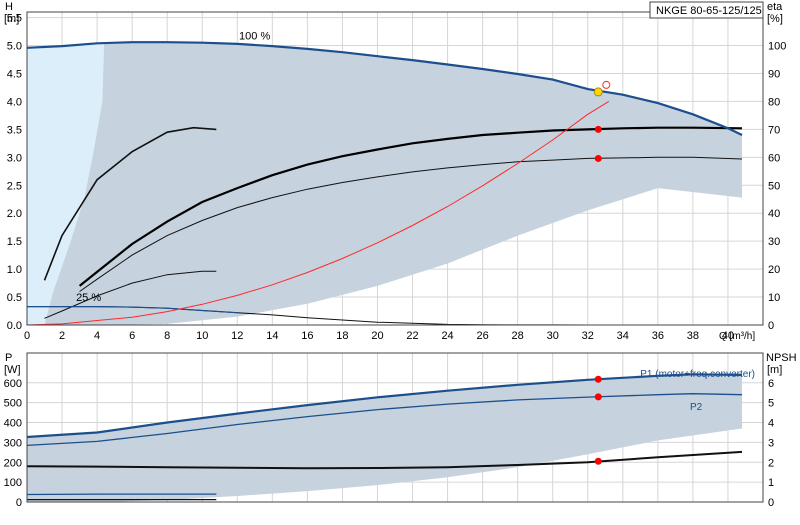 The width and height of the screenshot is (800, 525). I want to click on y2-tick-label: 50, so click(774, 186).